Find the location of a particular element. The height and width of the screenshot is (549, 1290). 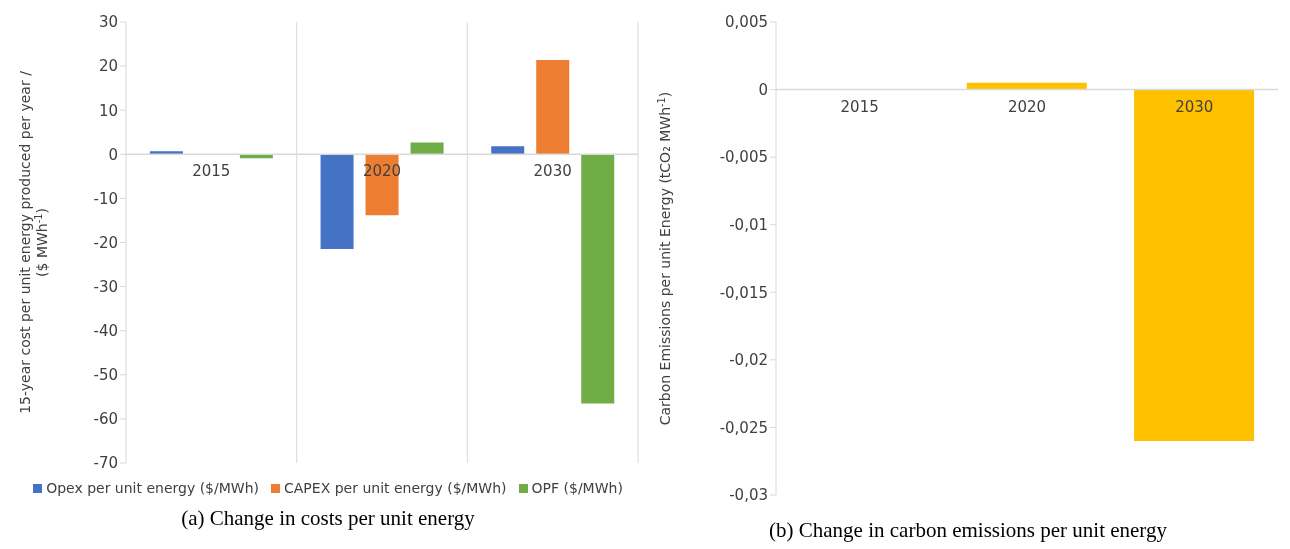

y-tick-label: -50 is located at coordinates (105, 375).